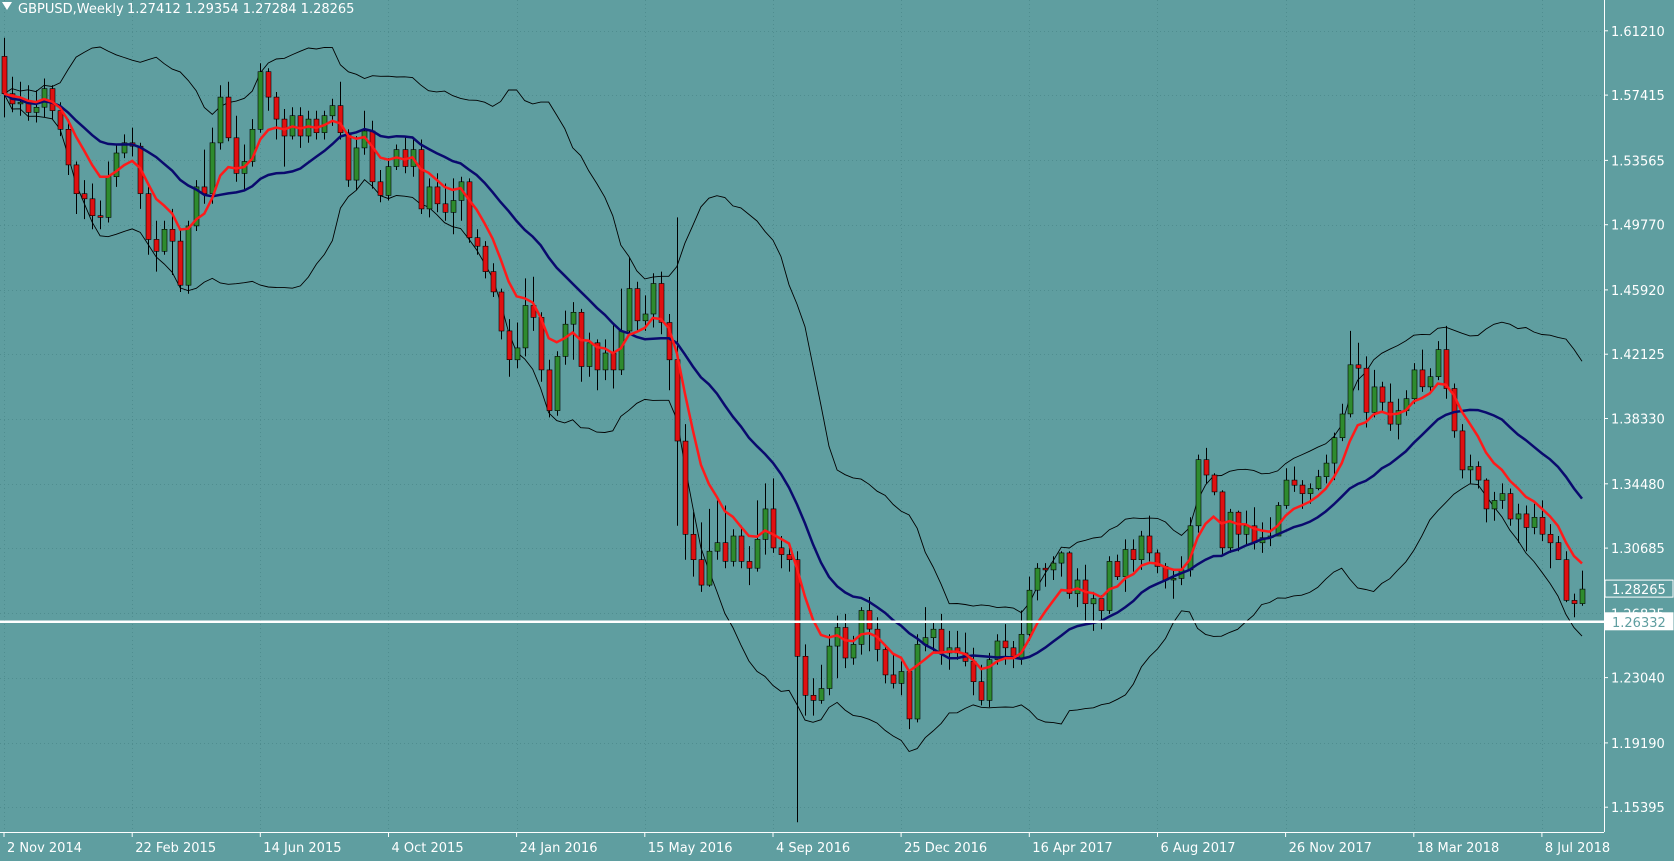  What do you see at coordinates (1577, 848) in the screenshot?
I see `time-label: 8 Jul 2018` at bounding box center [1577, 848].